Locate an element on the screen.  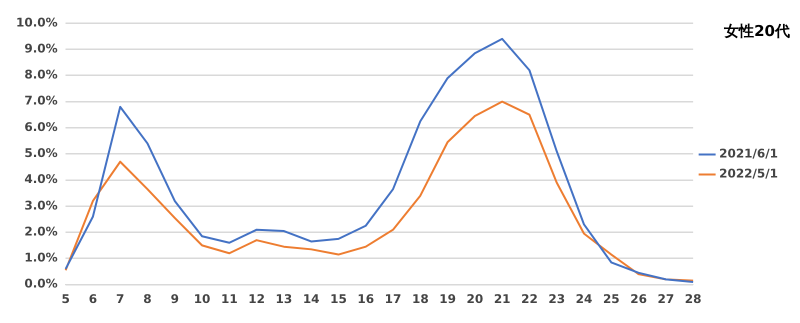
y-tick-label: 5.0% is located at coordinates (41, 153).